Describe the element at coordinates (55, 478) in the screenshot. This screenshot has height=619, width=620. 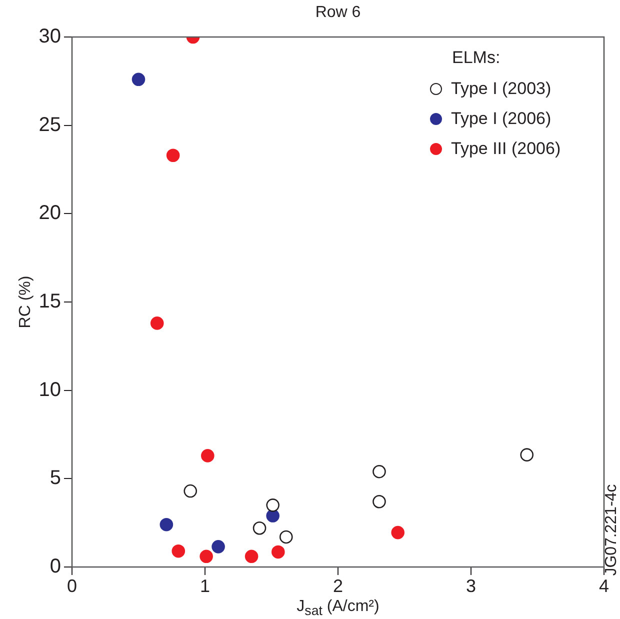
I see `y-tick-label: 5` at that location.